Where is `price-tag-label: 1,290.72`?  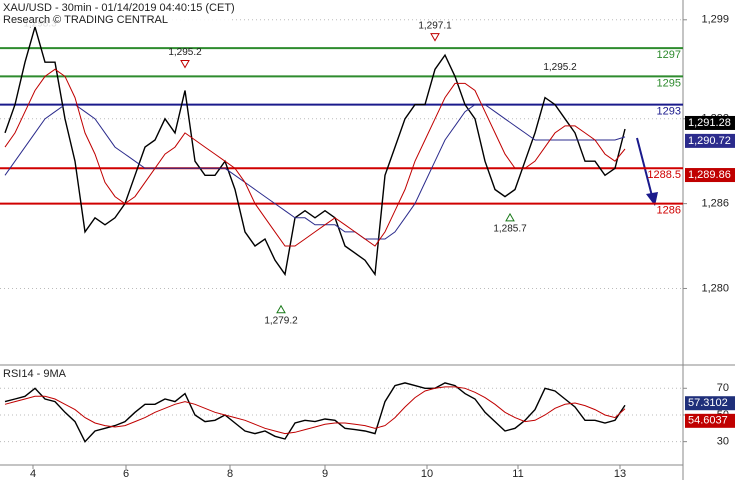
price-tag-label: 1,290.72 is located at coordinates (709, 141).